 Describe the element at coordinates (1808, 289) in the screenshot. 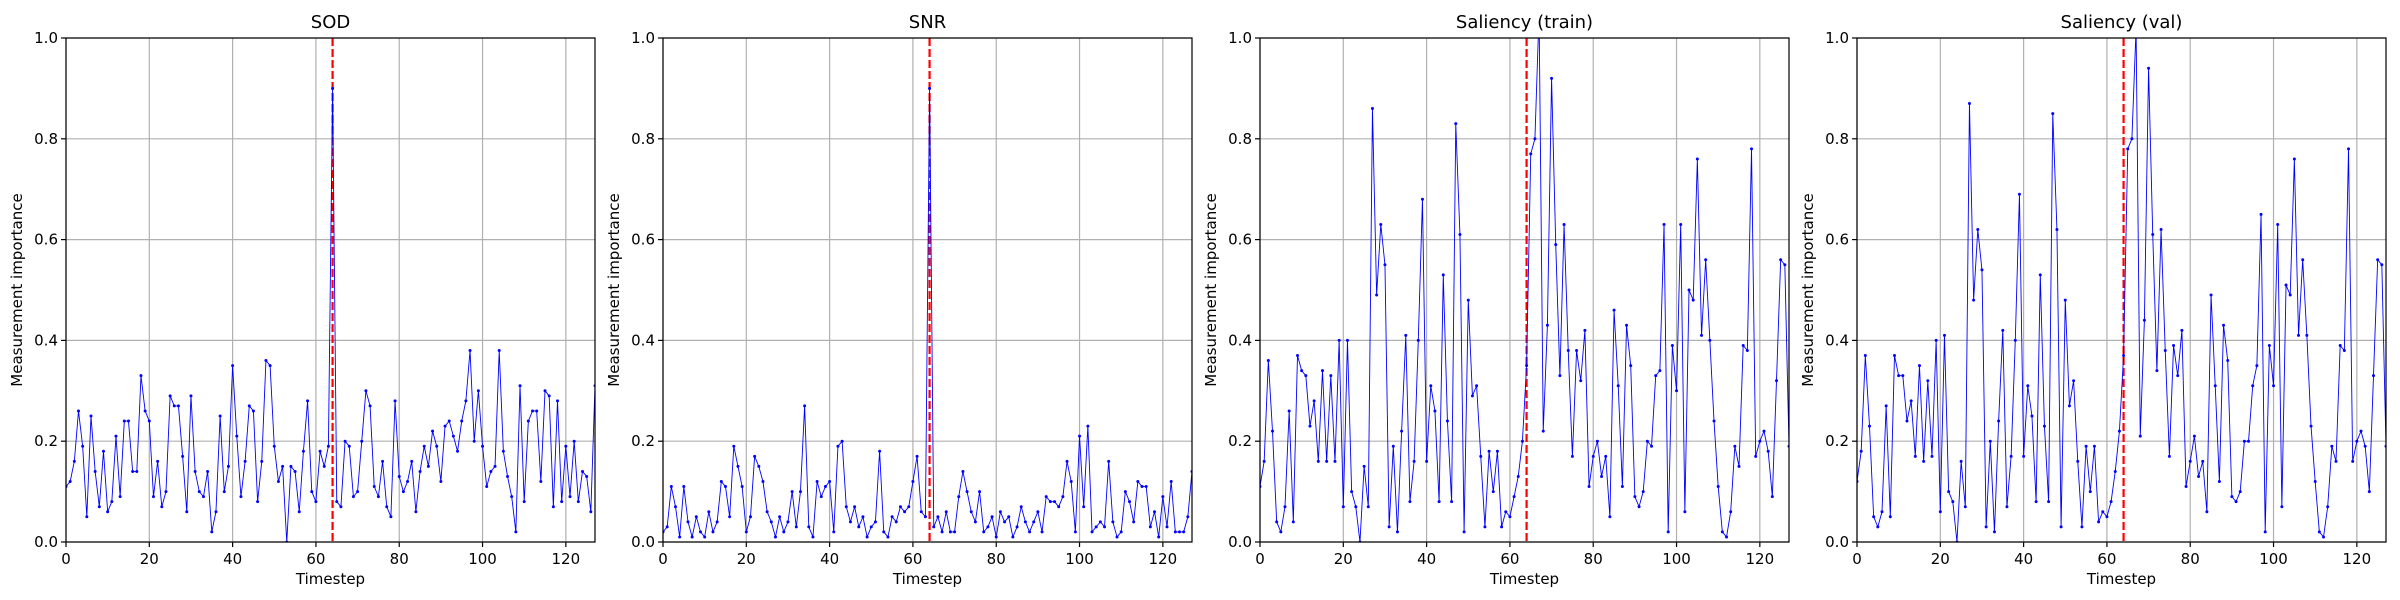

I see `y-axis-label: Measurement importance` at that location.